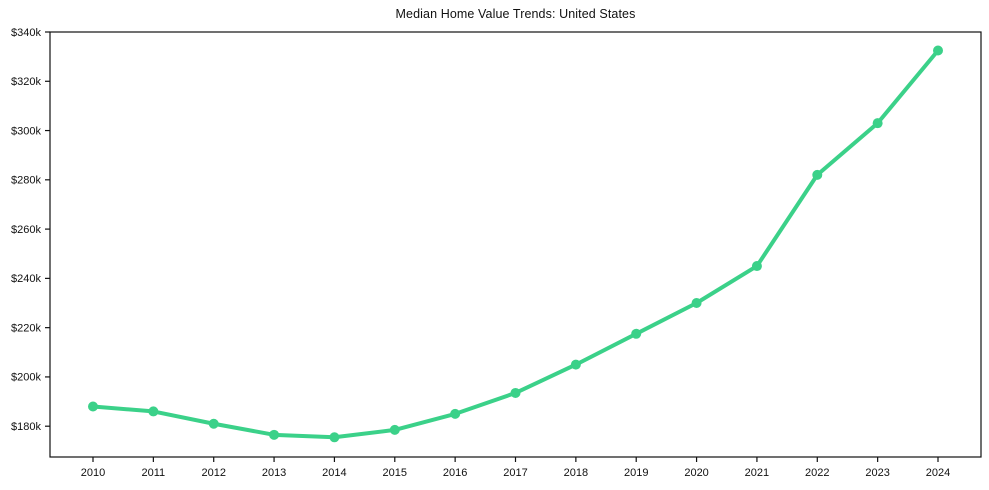 This screenshot has height=490, width=989. What do you see at coordinates (93, 473) in the screenshot?
I see `x-tick-label: 2010` at bounding box center [93, 473].